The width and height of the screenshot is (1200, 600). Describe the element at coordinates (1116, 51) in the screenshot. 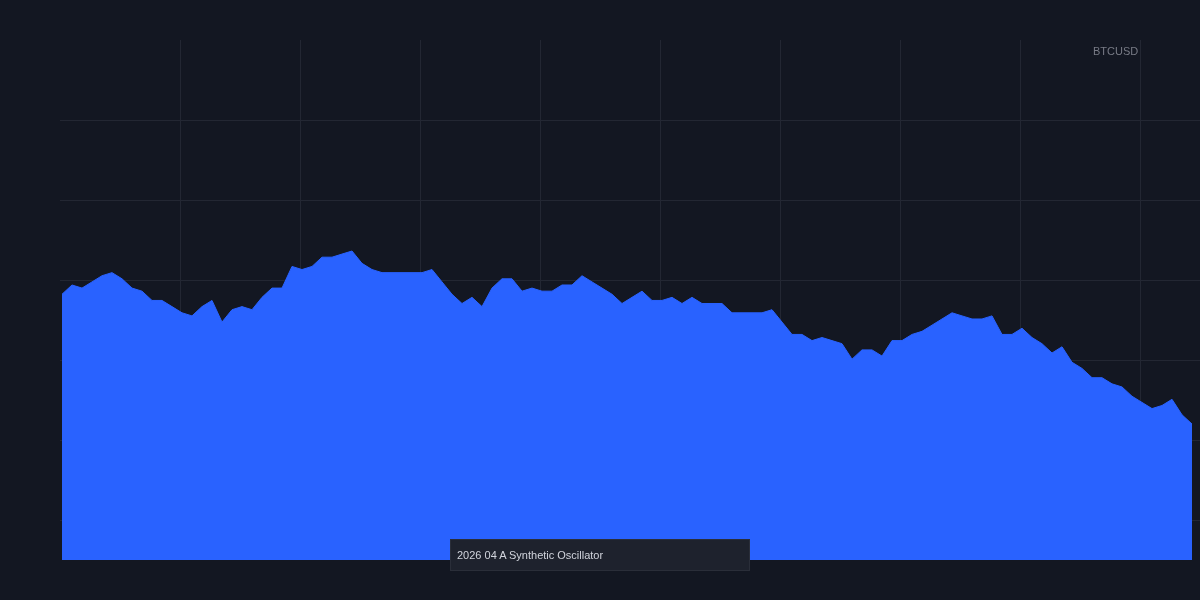

I see `text: BTCUSD` at that location.